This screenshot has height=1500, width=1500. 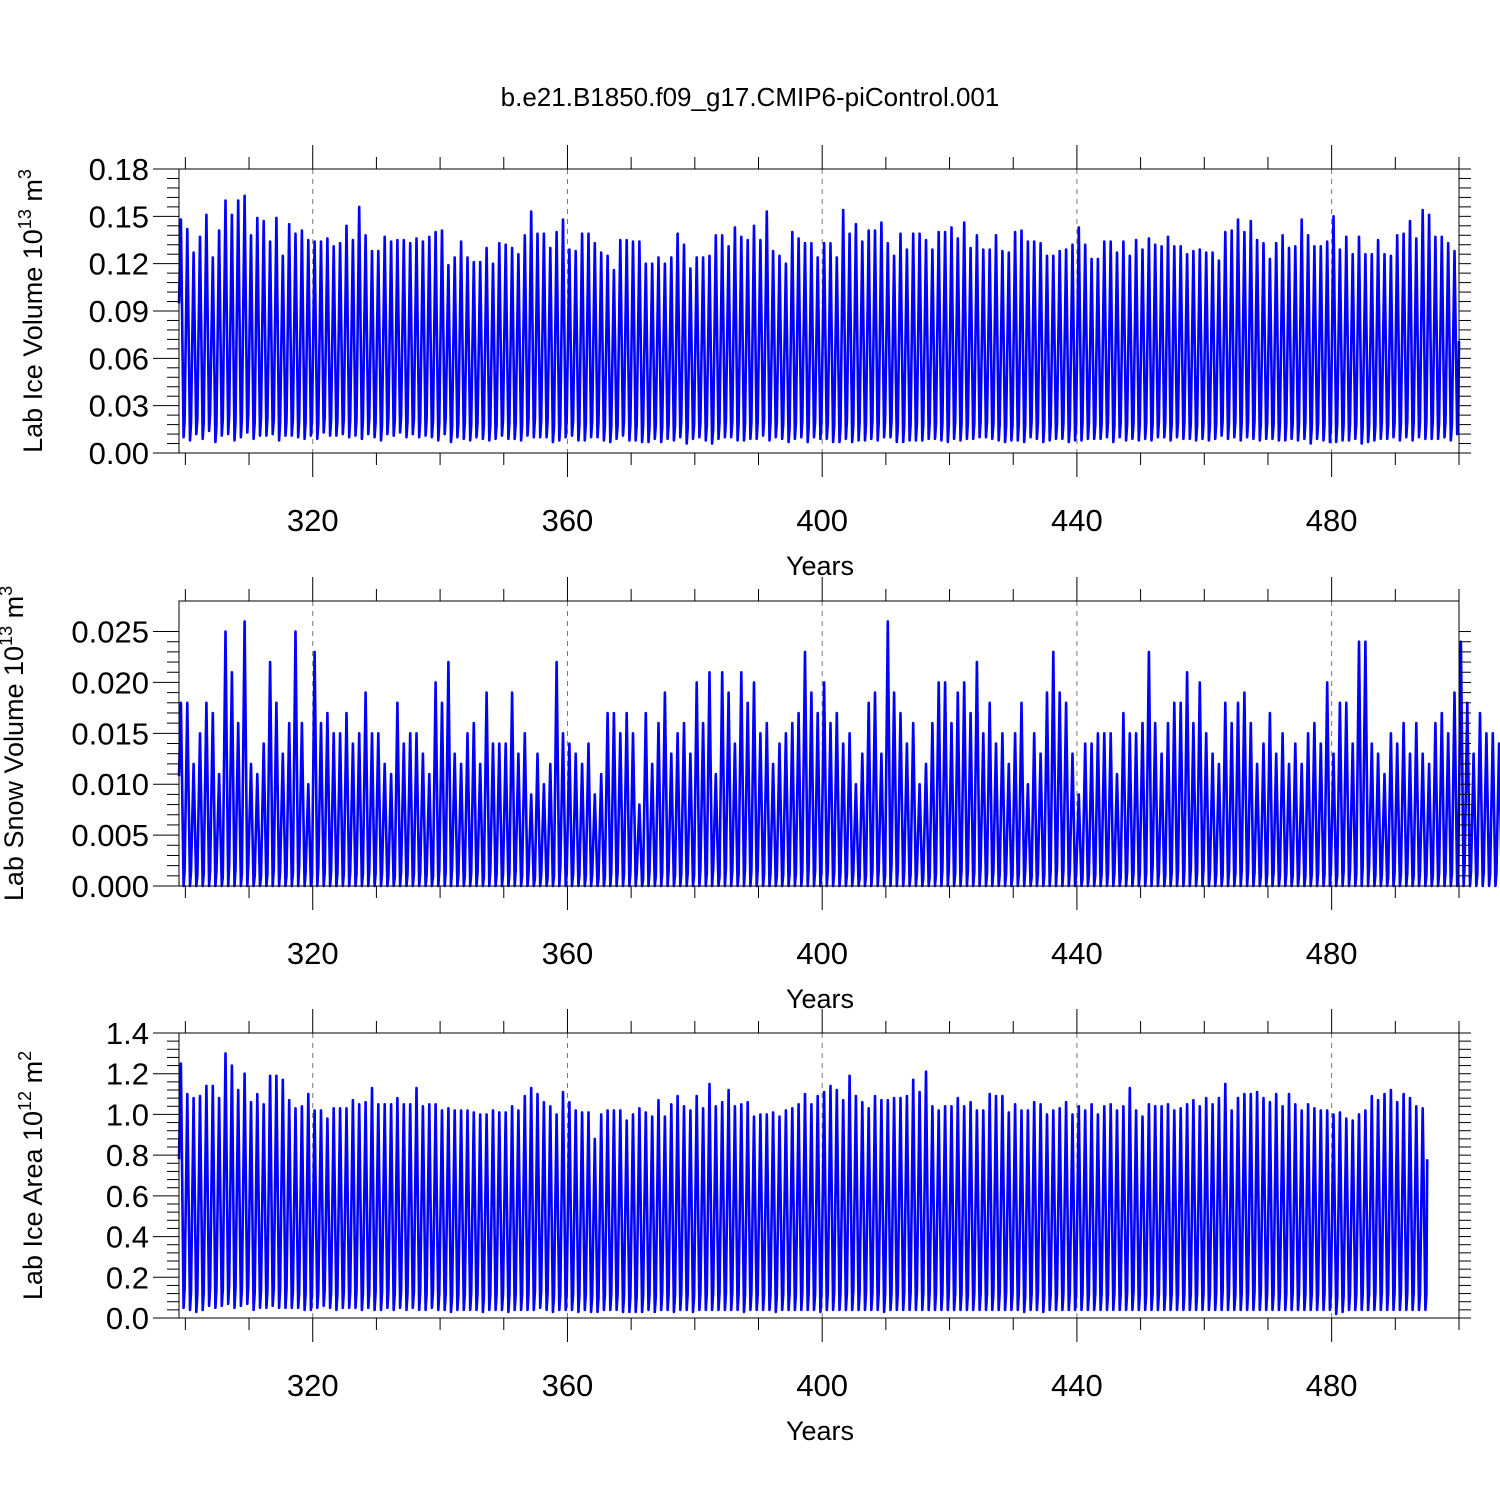 What do you see at coordinates (750, 97) in the screenshot?
I see `figure-title: b.e21.B1850.f09_g17.CMIP6-piControl.001` at bounding box center [750, 97].